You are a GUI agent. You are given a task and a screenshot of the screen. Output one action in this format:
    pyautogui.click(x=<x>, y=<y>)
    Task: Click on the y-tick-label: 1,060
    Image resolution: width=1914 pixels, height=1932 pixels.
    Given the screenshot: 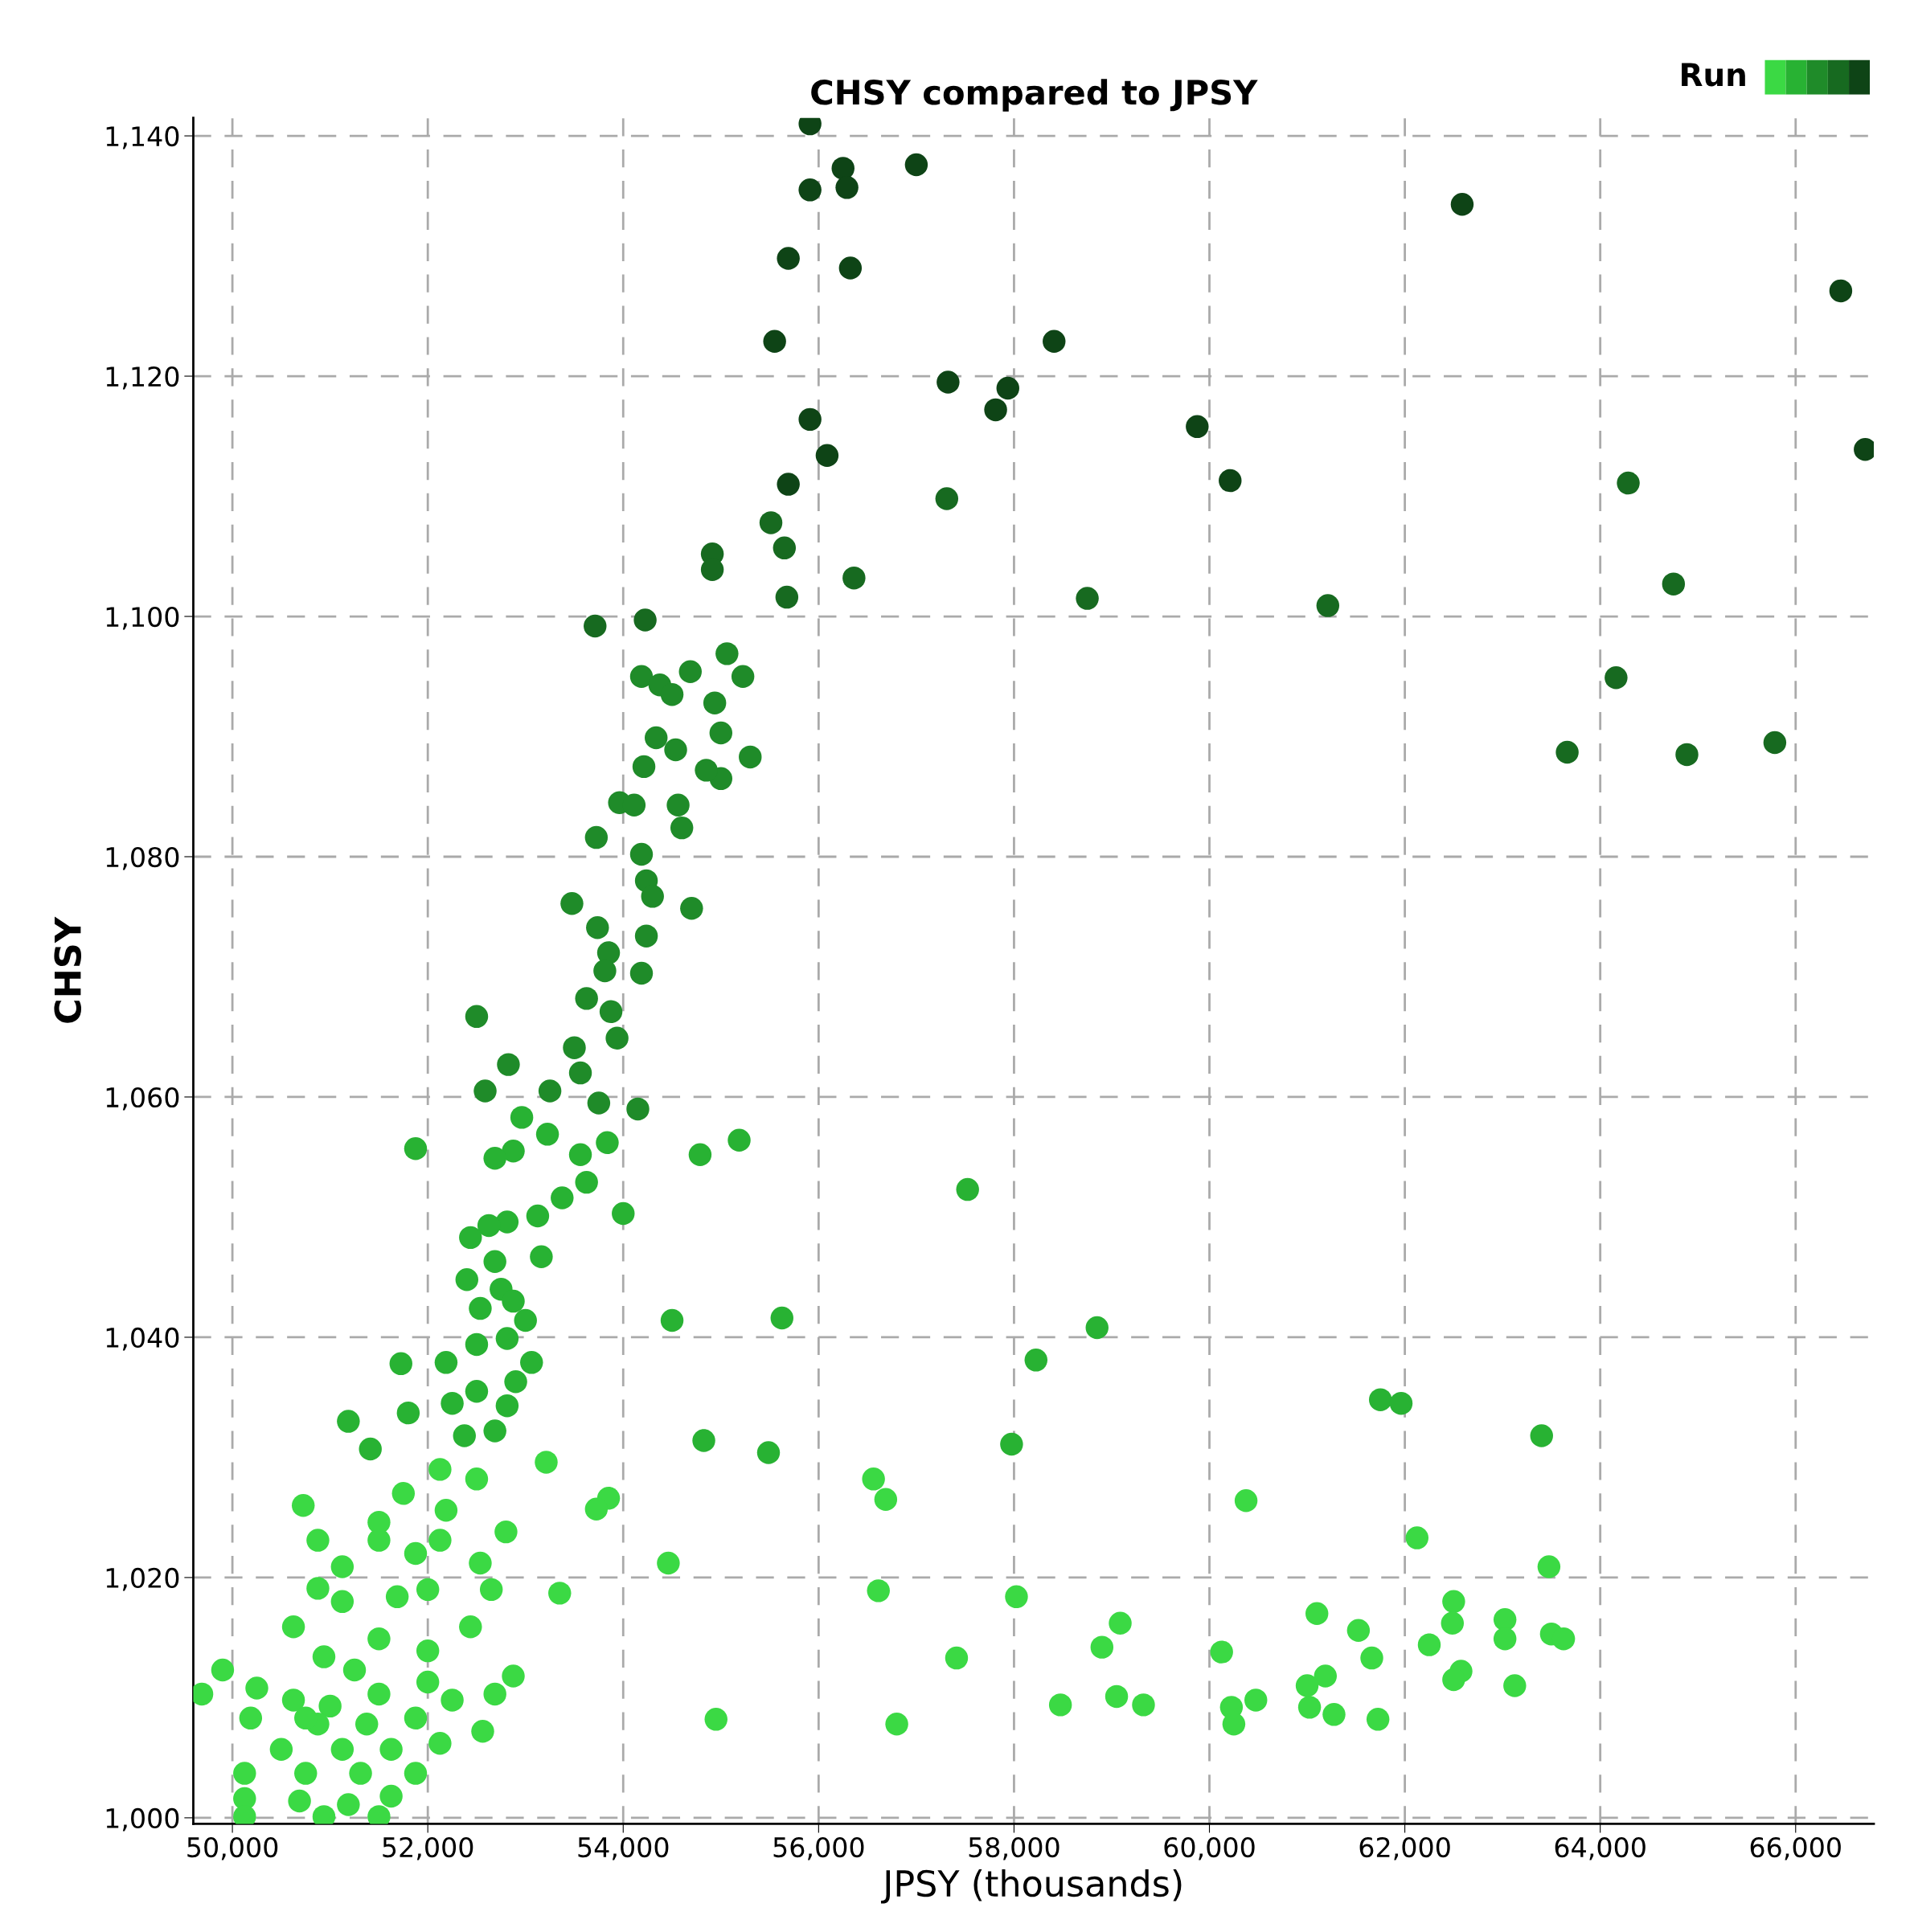 What is the action you would take?
    pyautogui.click(x=142, y=1099)
    